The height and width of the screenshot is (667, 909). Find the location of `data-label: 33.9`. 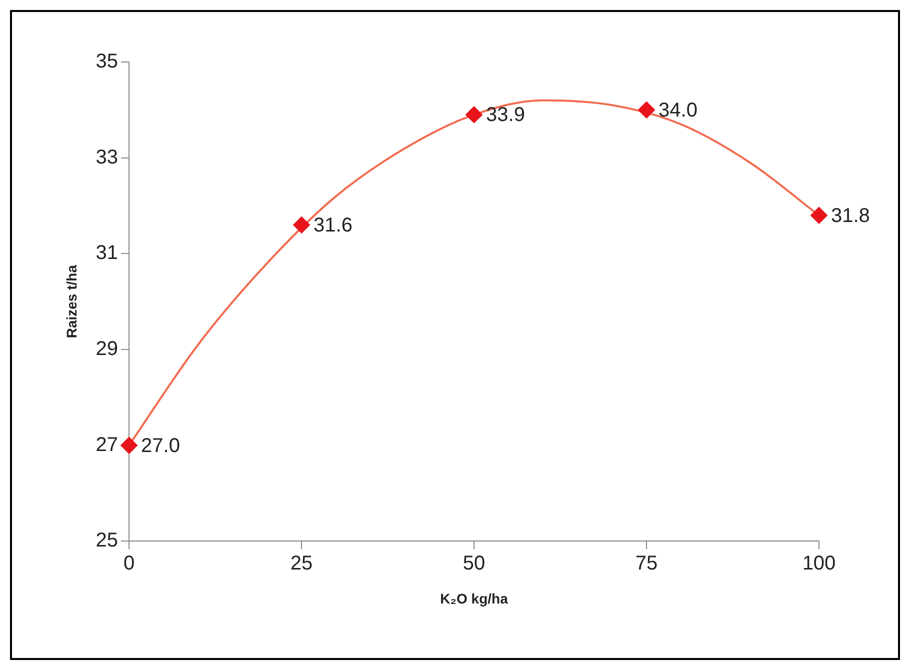

data-label: 33.9 is located at coordinates (505, 115).